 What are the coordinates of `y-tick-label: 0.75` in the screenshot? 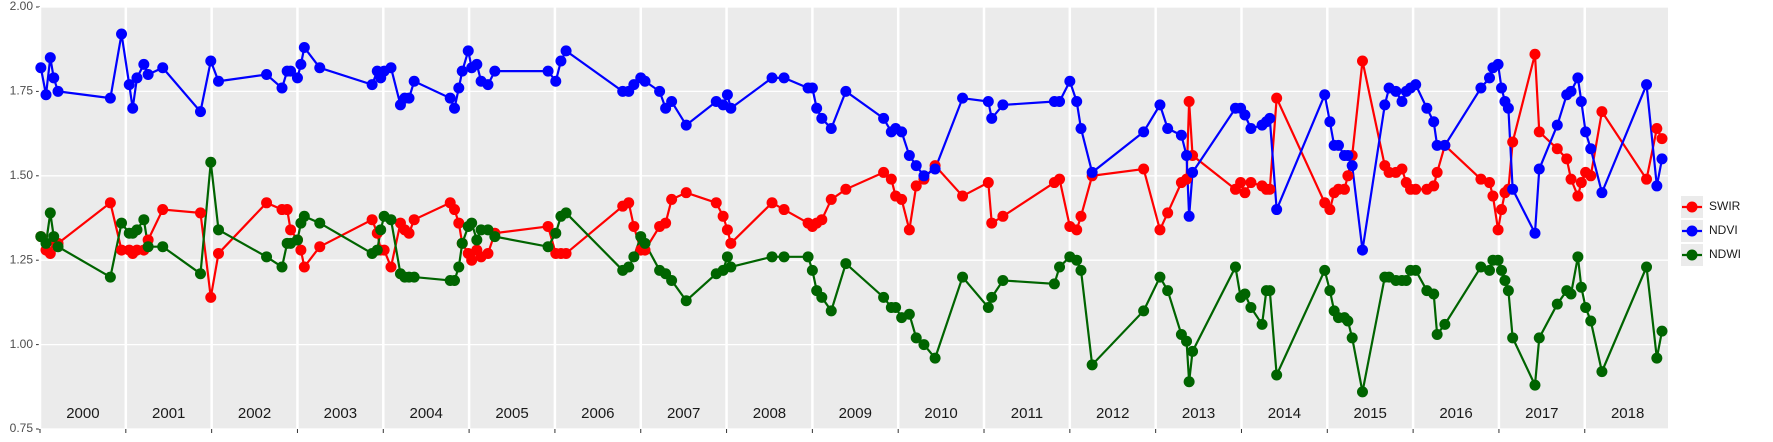 It's located at (22, 428).